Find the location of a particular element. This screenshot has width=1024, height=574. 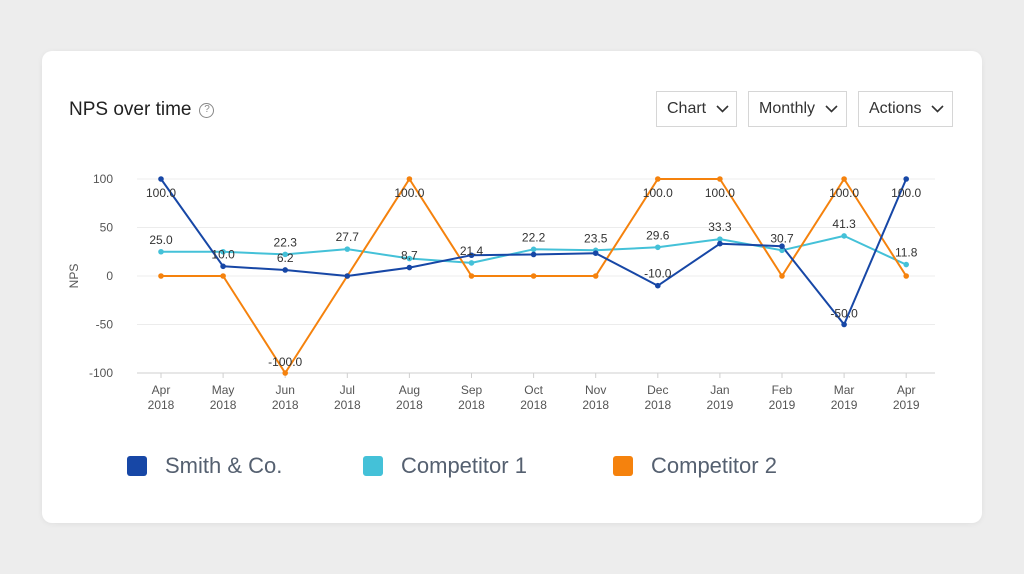

data-label: 22.2 is located at coordinates (534, 237).